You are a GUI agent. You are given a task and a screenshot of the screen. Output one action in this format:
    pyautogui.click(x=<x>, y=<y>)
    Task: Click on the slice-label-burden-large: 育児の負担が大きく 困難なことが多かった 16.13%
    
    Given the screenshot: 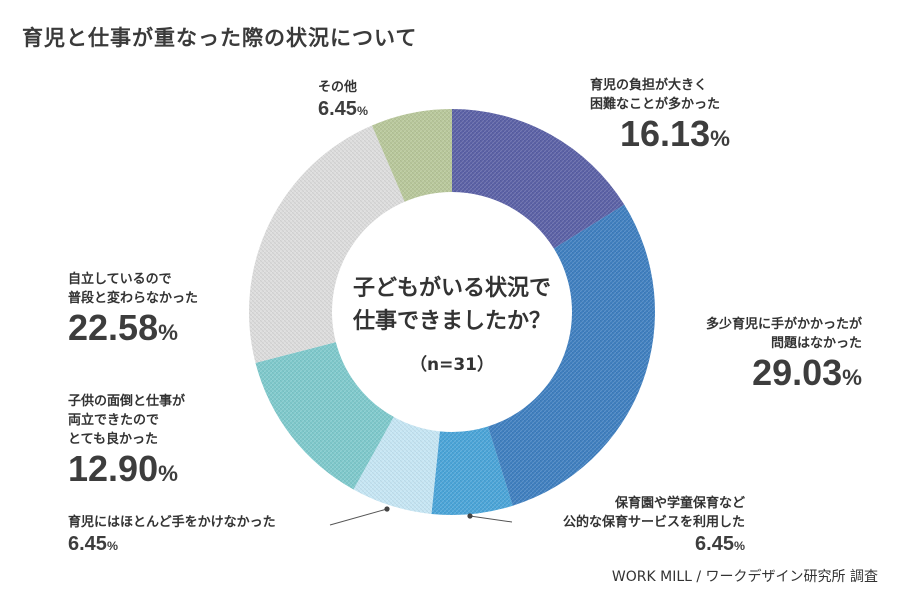 What is the action you would take?
    pyautogui.click(x=660, y=117)
    